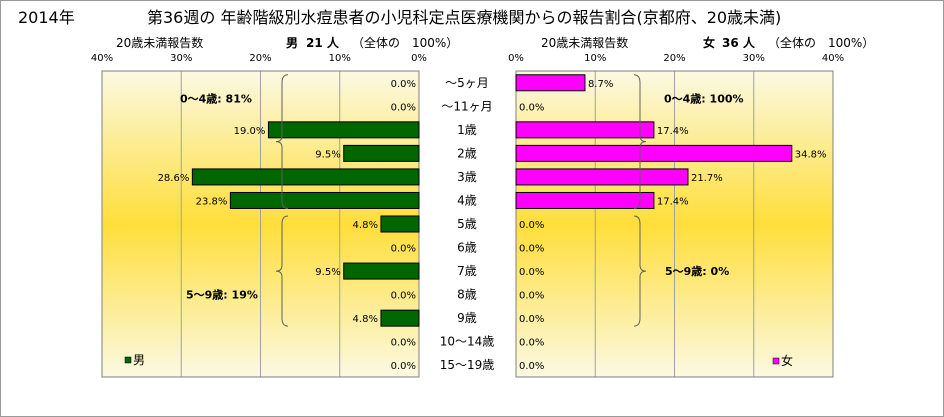 The height and width of the screenshot is (417, 944). I want to click on female-data-label: 34.8%, so click(811, 154).